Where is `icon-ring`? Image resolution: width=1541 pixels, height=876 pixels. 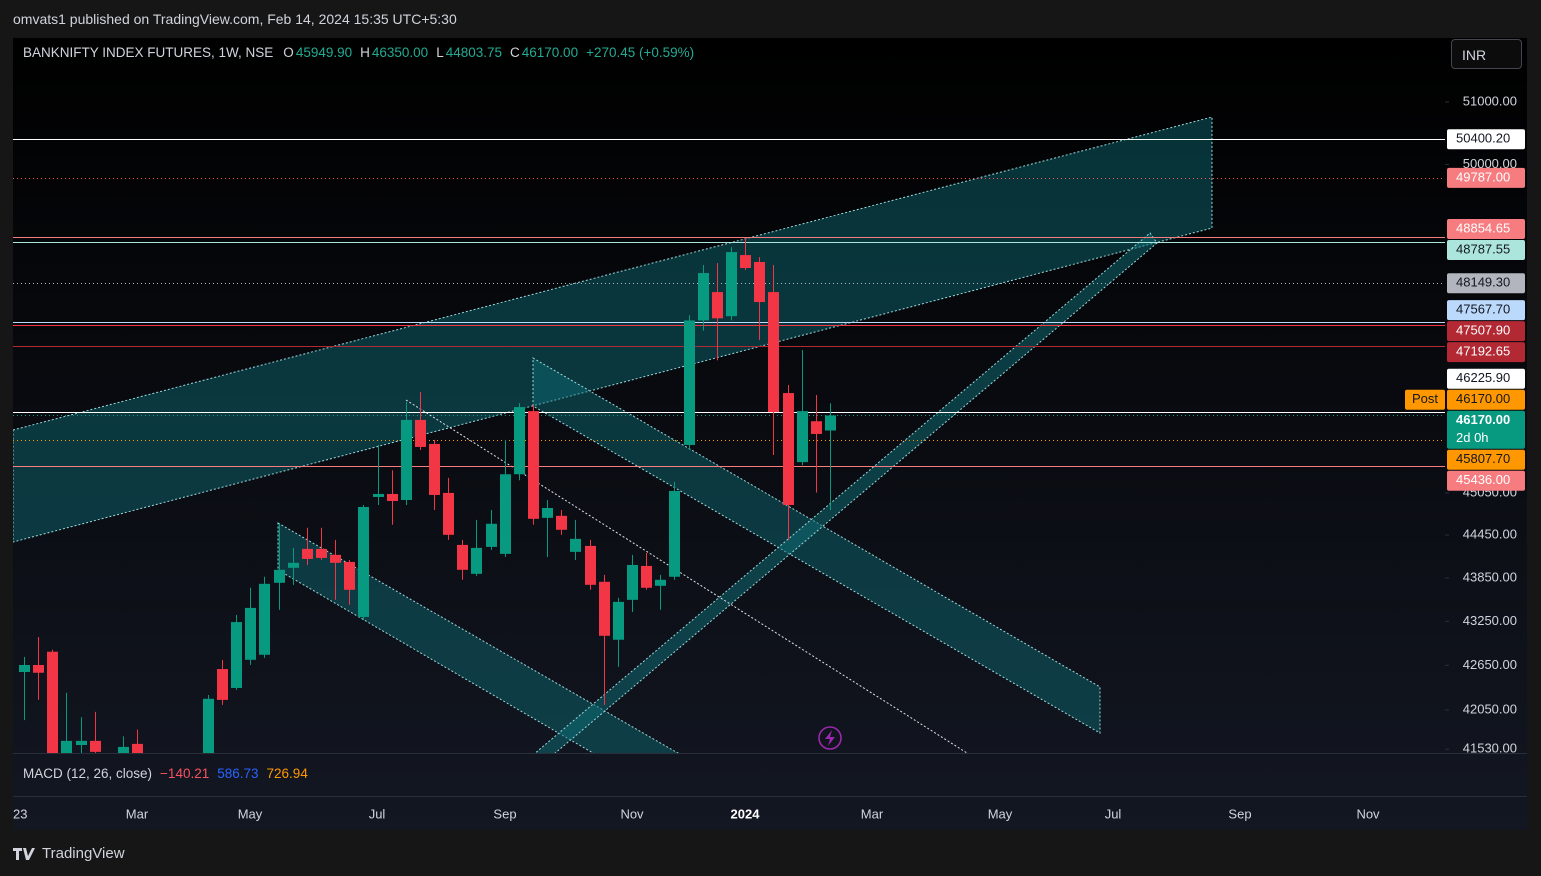
icon-ring is located at coordinates (830, 738).